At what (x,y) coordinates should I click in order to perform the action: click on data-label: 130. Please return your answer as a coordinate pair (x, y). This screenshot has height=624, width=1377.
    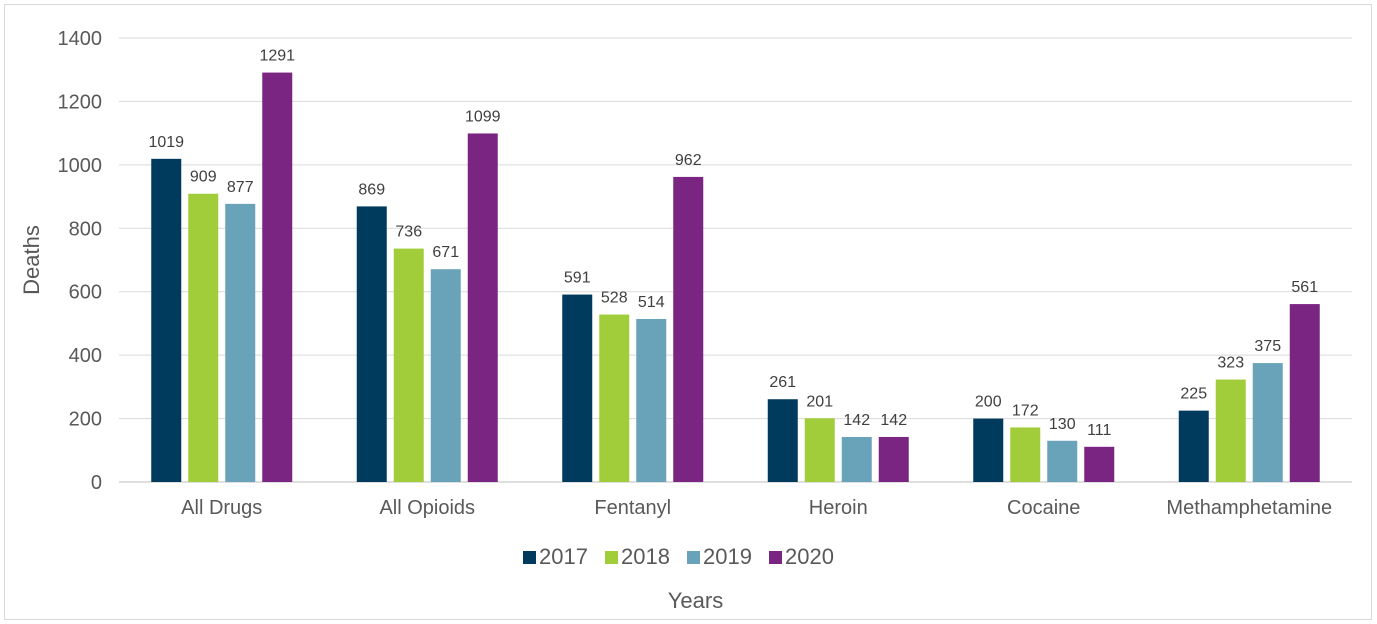
    Looking at the image, I should click on (1062, 424).